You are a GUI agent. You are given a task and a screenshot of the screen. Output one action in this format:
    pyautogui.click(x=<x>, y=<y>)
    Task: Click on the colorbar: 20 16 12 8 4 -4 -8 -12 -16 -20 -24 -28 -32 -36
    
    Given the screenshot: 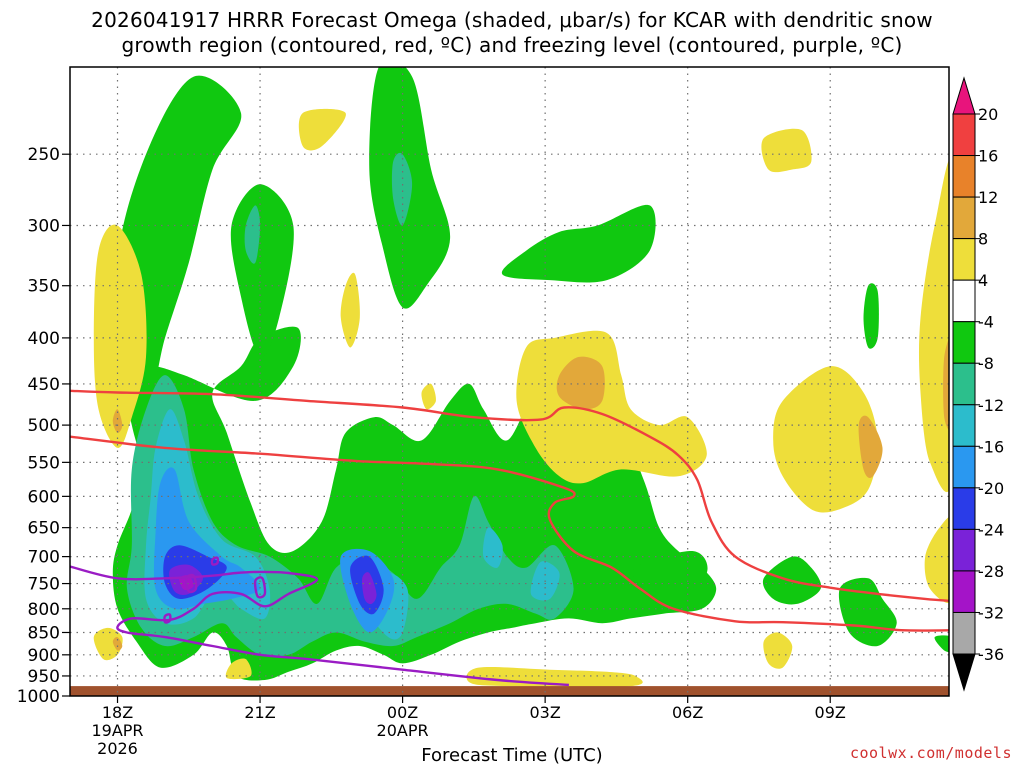 What is the action you would take?
    pyautogui.click(x=978, y=384)
    